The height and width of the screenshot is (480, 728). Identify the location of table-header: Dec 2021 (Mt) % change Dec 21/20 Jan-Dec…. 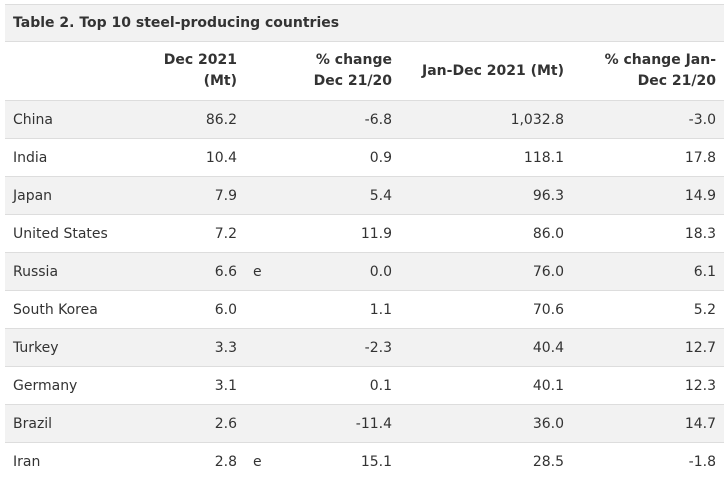
(364, 71).